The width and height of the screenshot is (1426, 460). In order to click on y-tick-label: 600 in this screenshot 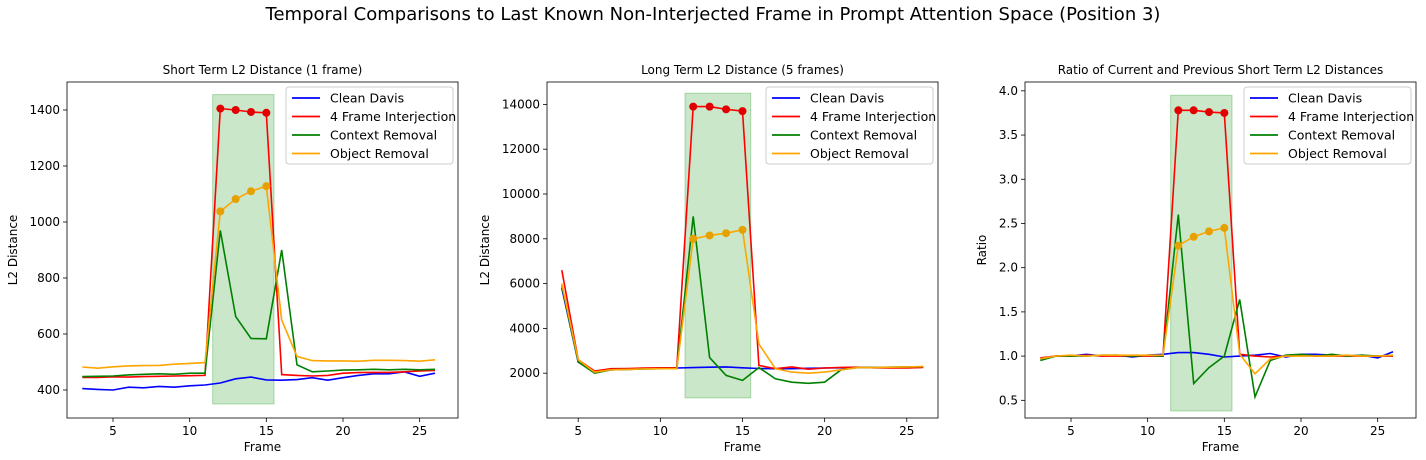, I will do `click(48, 334)`.